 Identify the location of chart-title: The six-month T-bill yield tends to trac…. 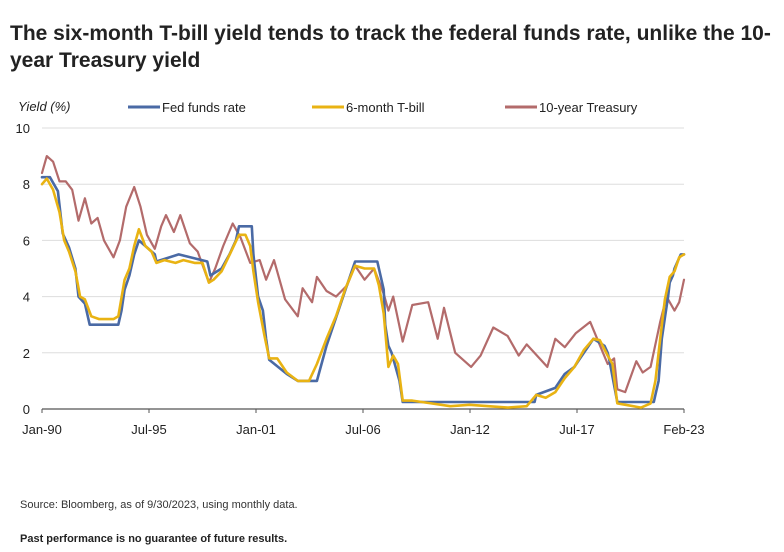
(390, 47).